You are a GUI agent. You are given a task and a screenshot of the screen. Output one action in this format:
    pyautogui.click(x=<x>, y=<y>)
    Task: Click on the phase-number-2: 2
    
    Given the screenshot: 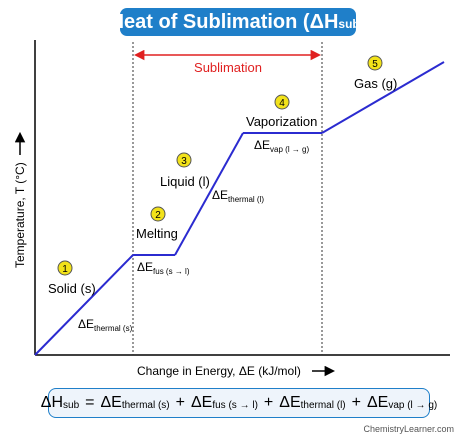 What is the action you would take?
    pyautogui.click(x=158, y=215)
    